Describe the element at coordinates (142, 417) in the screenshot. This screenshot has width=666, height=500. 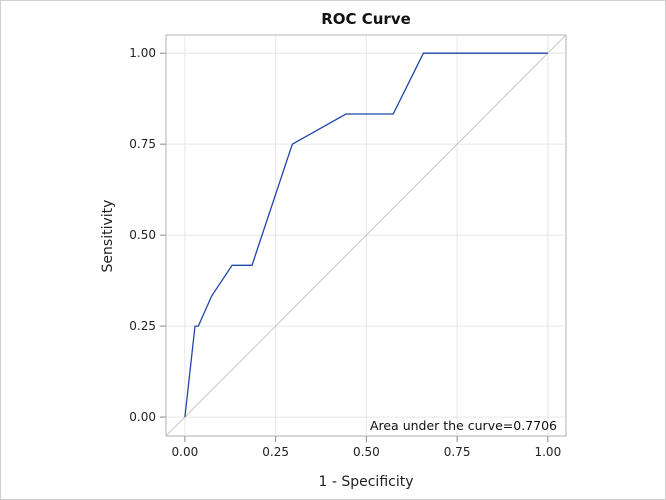
I see `y-tick-label: 0.00` at that location.